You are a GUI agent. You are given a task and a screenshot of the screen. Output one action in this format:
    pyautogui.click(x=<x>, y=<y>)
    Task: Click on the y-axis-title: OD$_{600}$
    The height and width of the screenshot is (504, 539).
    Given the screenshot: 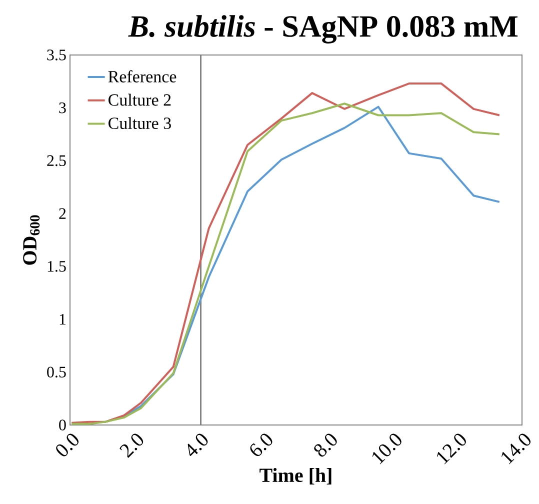 What is the action you would take?
    pyautogui.click(x=31, y=240)
    